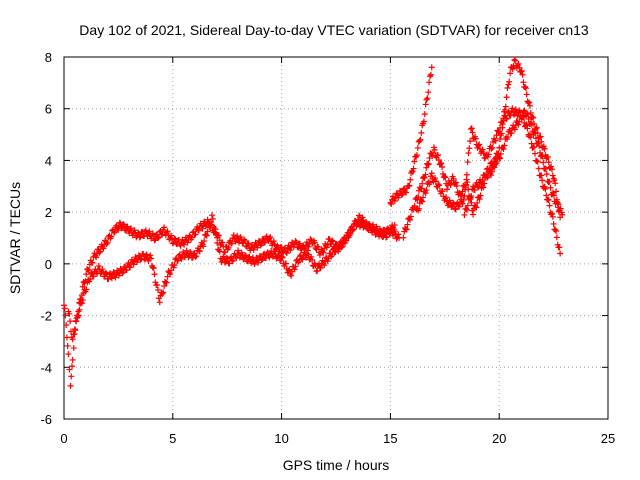 This screenshot has width=640, height=480. What do you see at coordinates (337, 438) in the screenshot?
I see `x-tick-labels: 0 5 10 15 20 25` at bounding box center [337, 438].